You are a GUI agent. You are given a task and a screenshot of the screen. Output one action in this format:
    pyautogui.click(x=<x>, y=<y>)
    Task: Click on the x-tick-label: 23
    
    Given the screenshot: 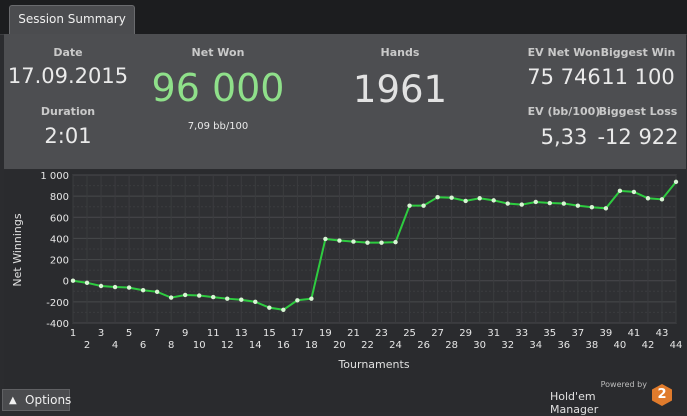 What is the action you would take?
    pyautogui.click(x=381, y=333)
    